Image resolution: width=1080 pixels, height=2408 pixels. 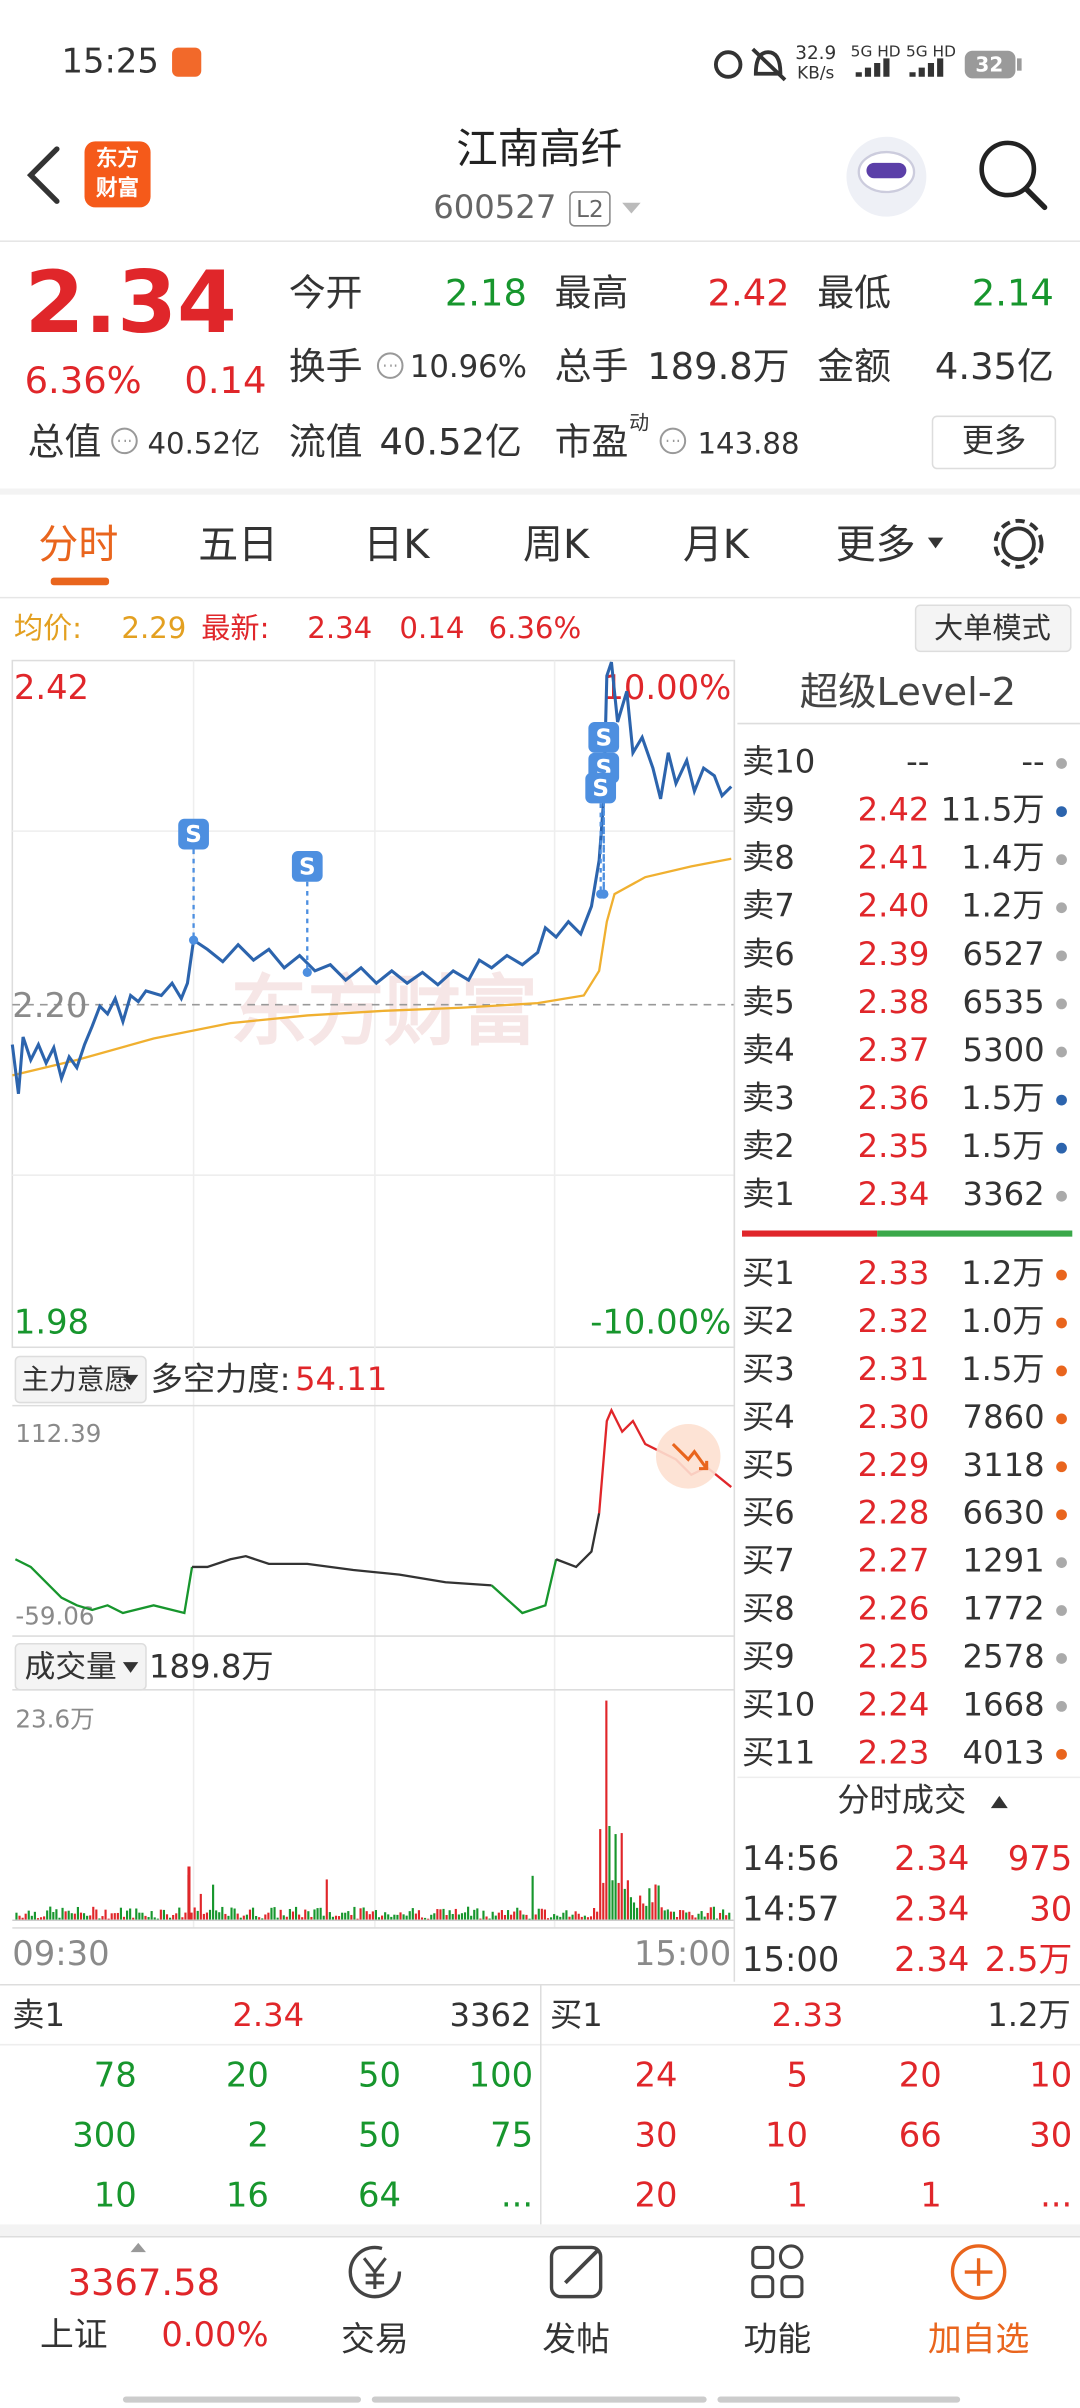 I want to click on settings-icon, so click(x=1018, y=544).